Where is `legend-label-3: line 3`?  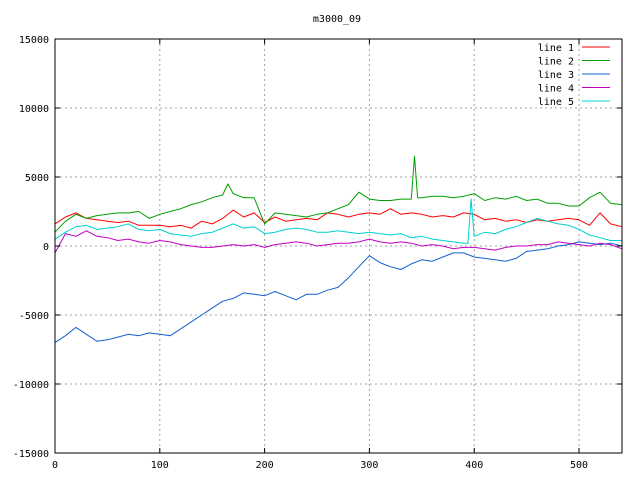
legend-label-3: line 3 is located at coordinates (556, 75).